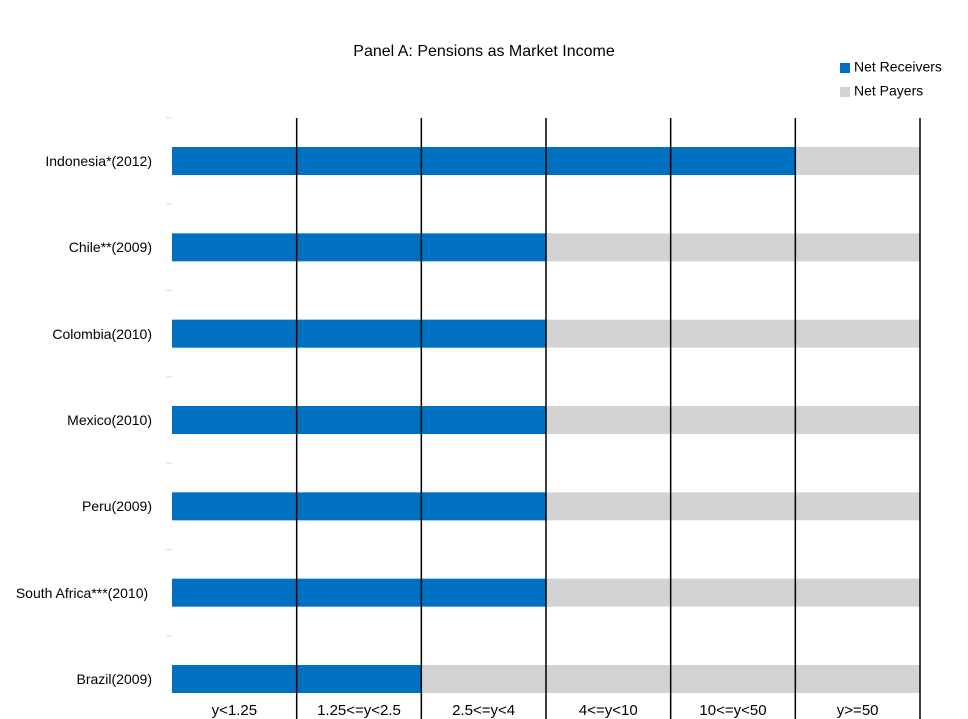 The image size is (968, 719). What do you see at coordinates (484, 51) in the screenshot?
I see `chart-title: Panel A: Pensions as Market Income` at bounding box center [484, 51].